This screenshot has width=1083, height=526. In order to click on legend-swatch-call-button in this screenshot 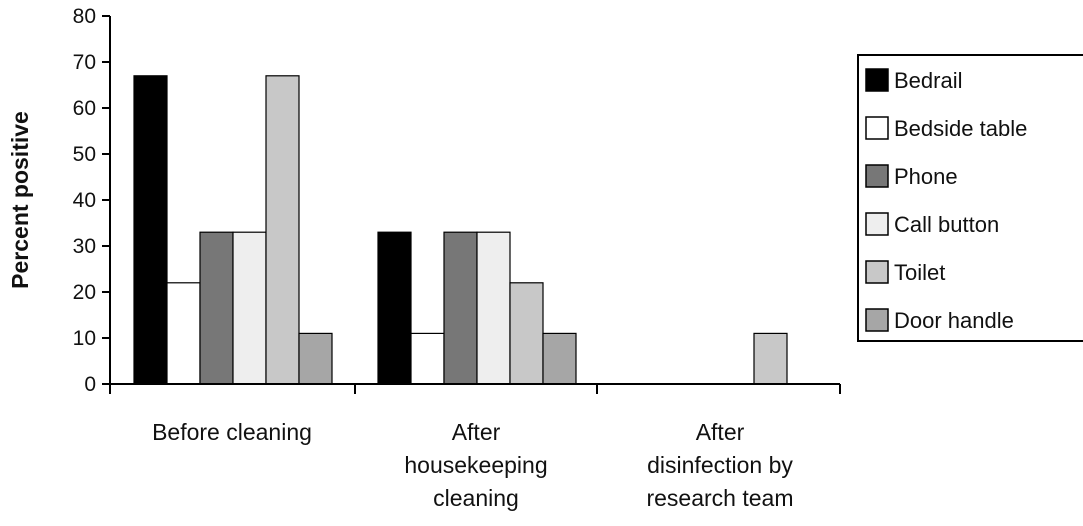, I will do `click(877, 224)`.